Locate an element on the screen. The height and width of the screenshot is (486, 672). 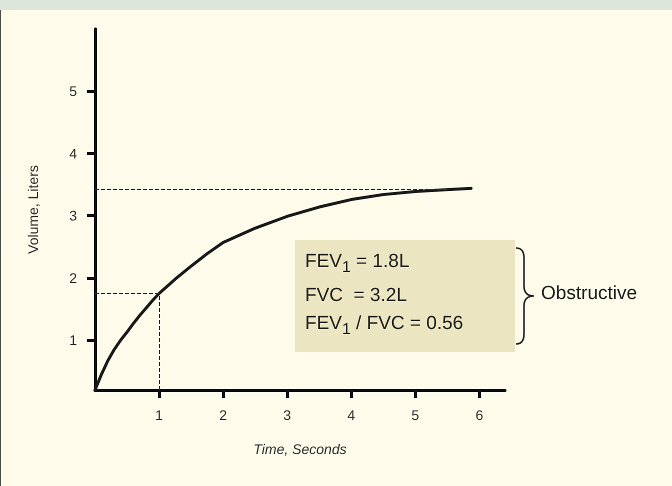
x-tick-label: 2 is located at coordinates (223, 415).